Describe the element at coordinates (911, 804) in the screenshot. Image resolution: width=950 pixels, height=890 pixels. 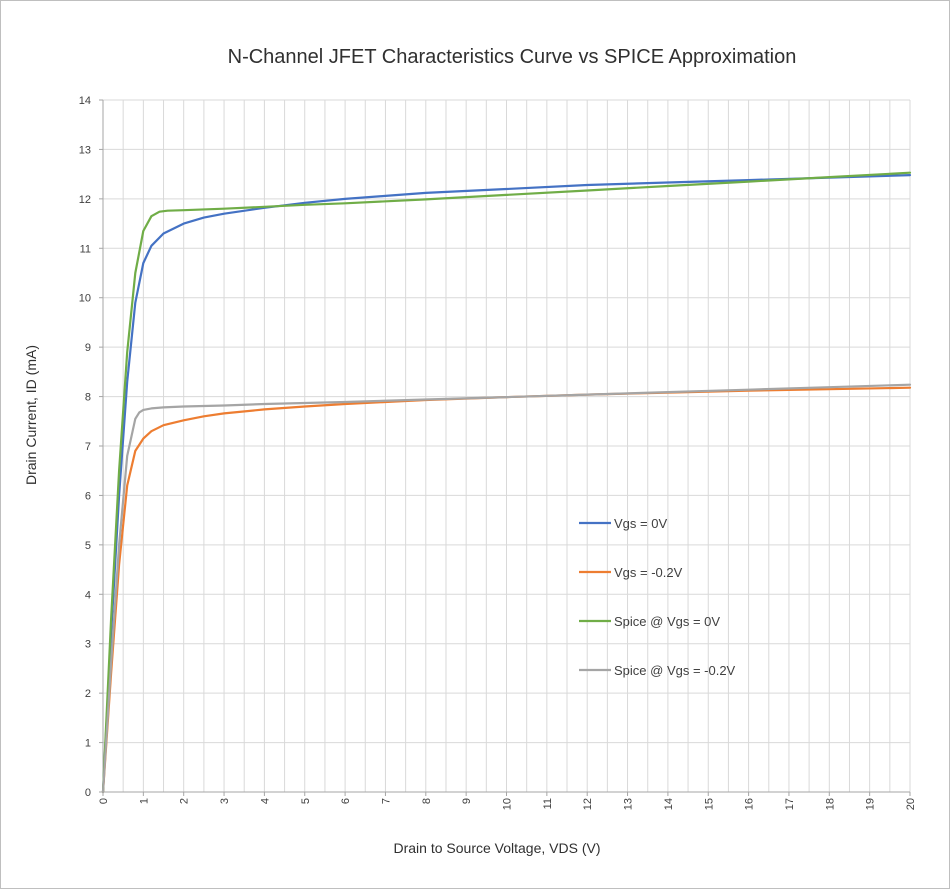
I see `x-tick-label: 20` at that location.